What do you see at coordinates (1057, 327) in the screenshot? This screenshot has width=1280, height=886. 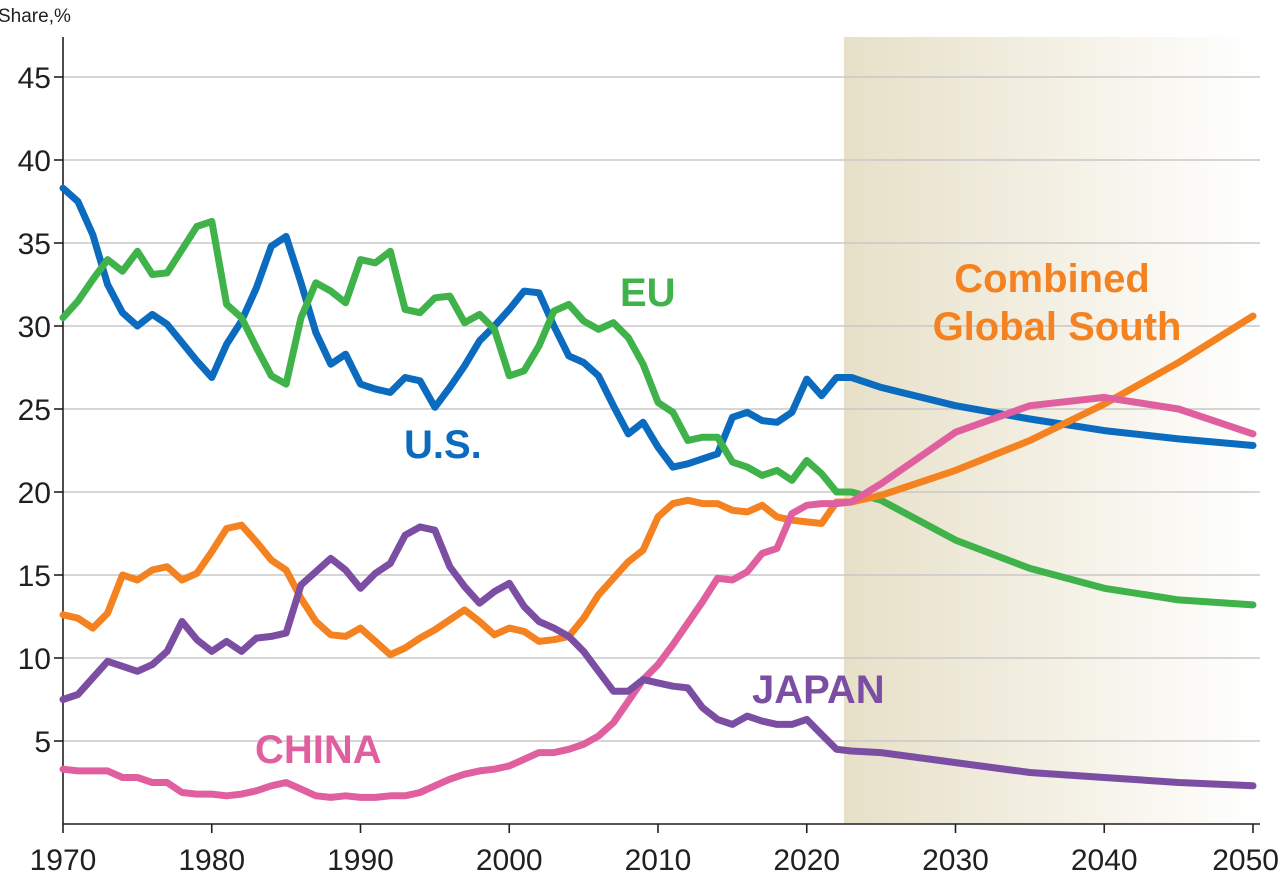 I see `label-global-south-line2: Global South` at bounding box center [1057, 327].